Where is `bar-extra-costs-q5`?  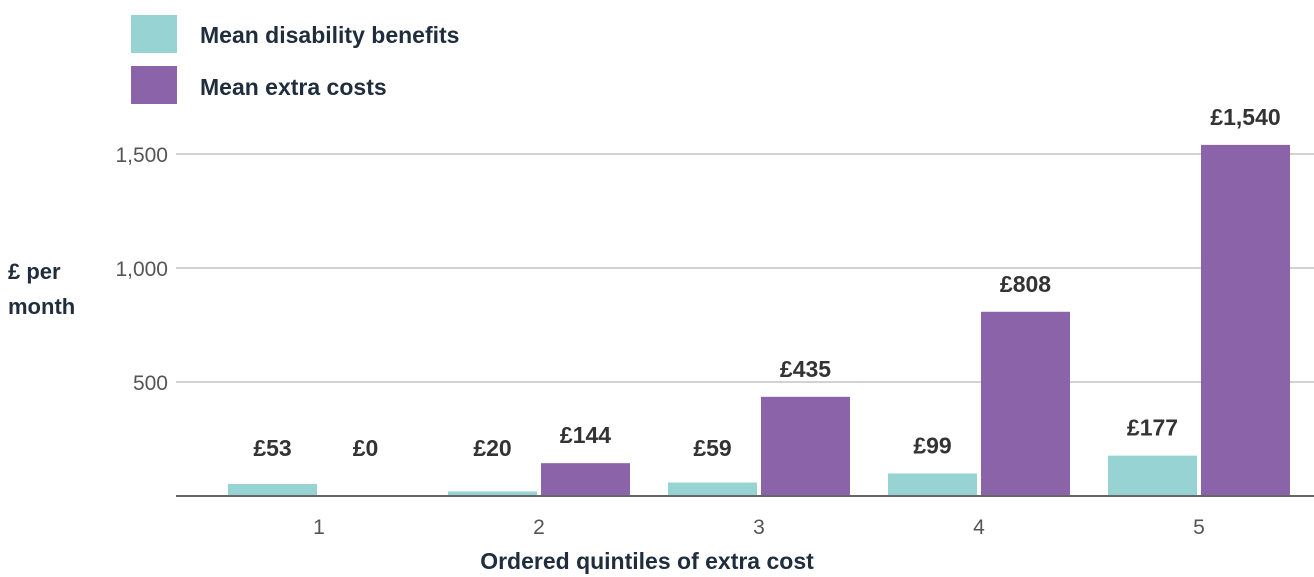
bar-extra-costs-q5 is located at coordinates (1245, 320).